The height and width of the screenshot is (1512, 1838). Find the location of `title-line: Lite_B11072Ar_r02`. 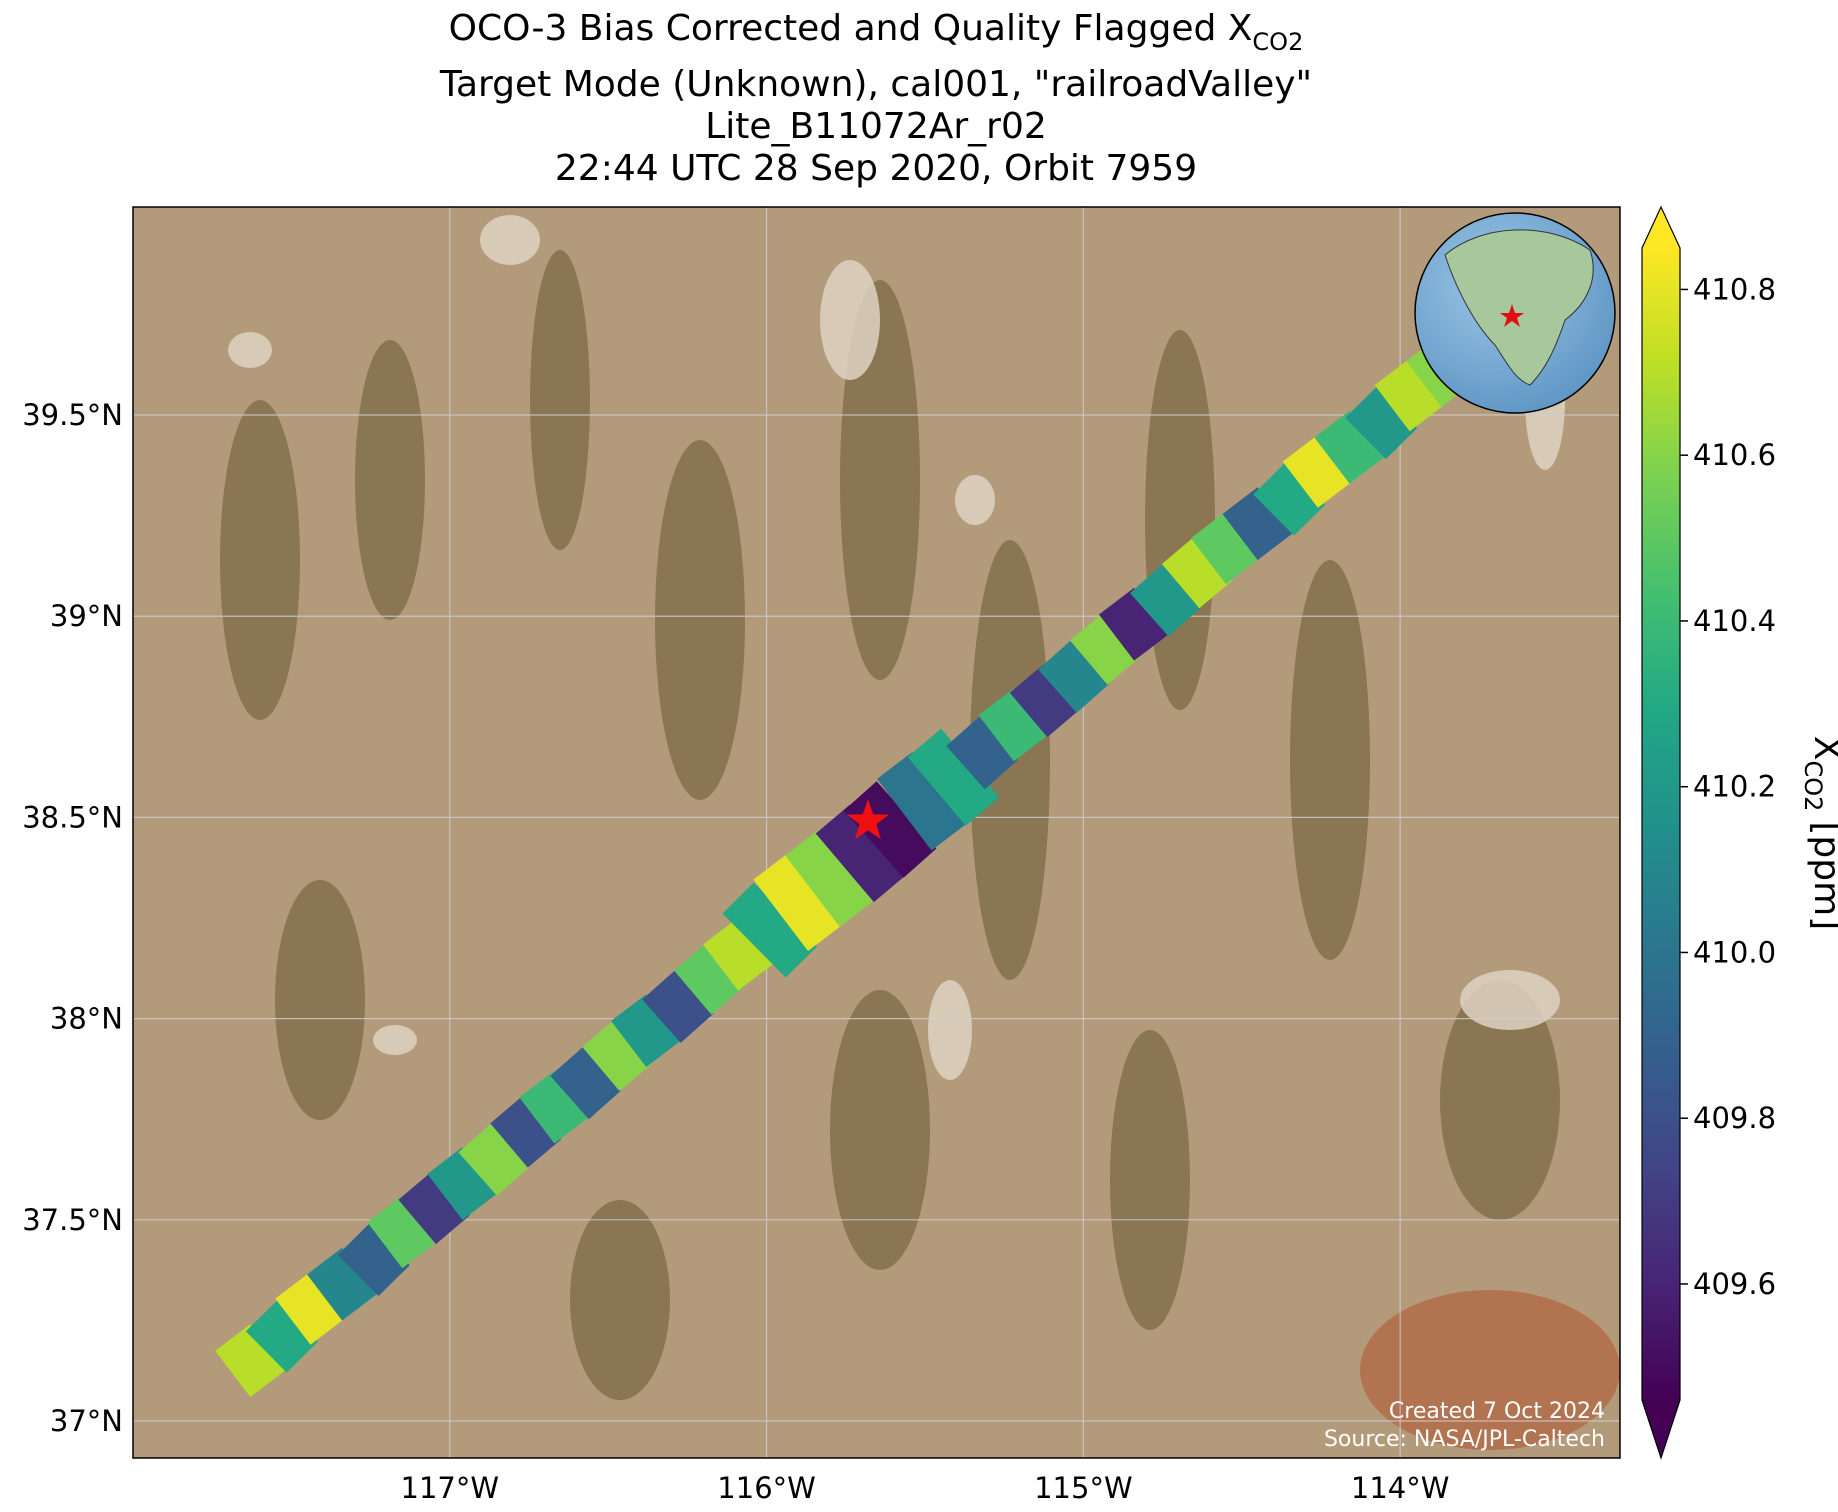

title-line: Lite_B11072Ar_r02 is located at coordinates (876, 126).